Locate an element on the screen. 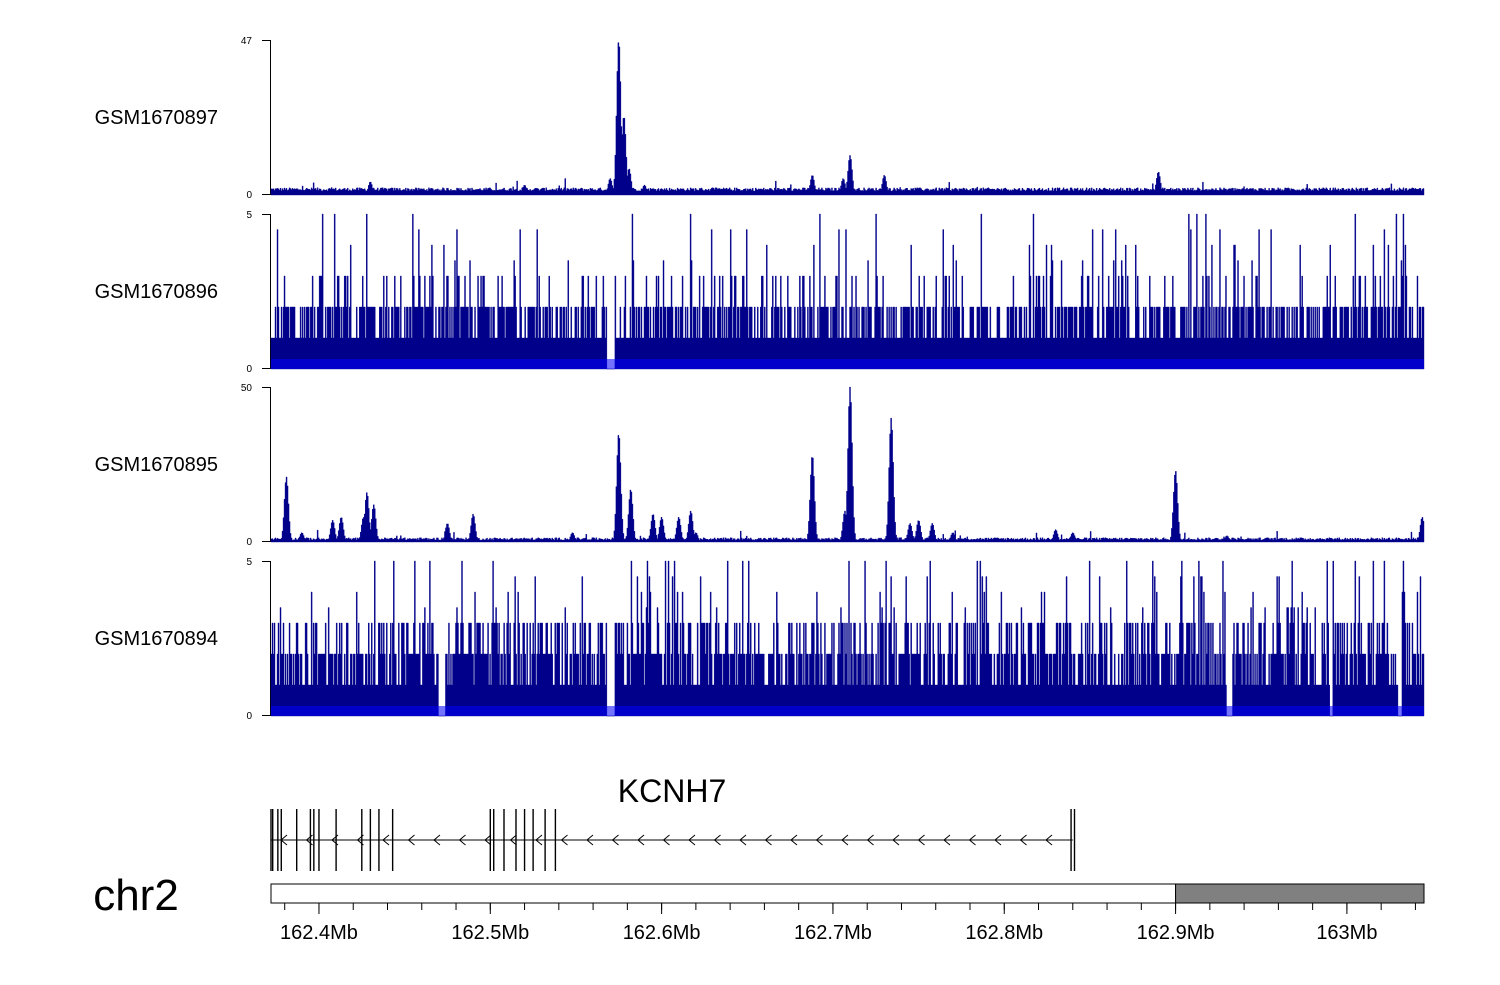 This screenshot has width=1500, height=985. ideogram-band-gray is located at coordinates (1300, 893).